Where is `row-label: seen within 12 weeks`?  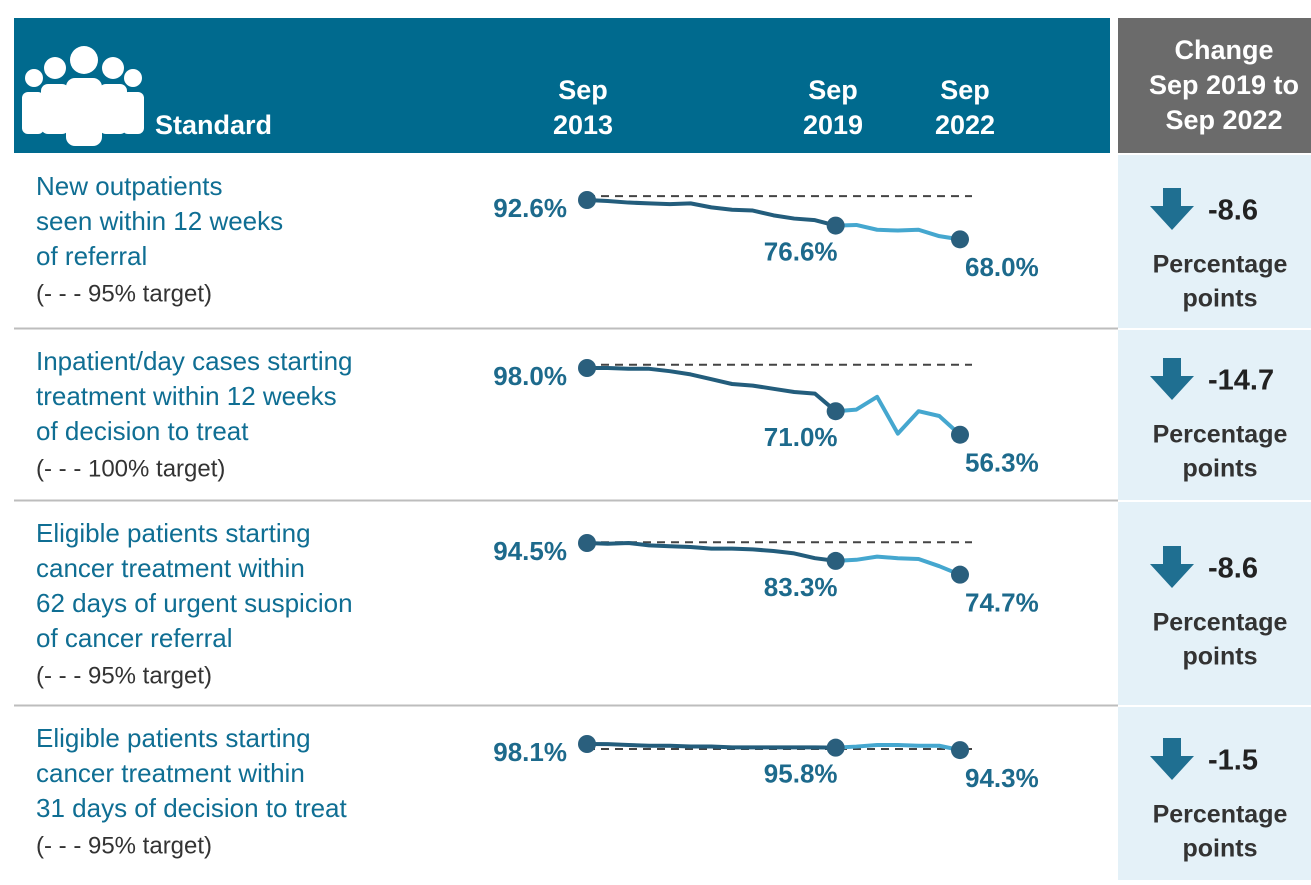 row-label: seen within 12 weeks is located at coordinates (159, 221).